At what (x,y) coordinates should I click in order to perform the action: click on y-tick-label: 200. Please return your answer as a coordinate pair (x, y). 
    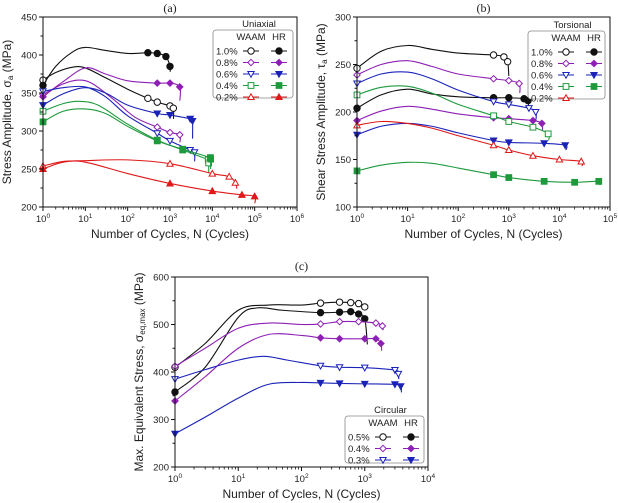
    Looking at the image, I should click on (29, 208).